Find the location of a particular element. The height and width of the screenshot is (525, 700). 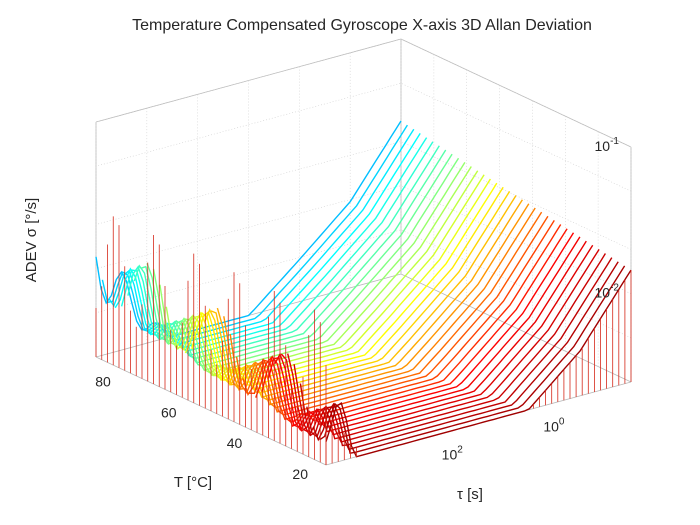

x-tick-label: 10² is located at coordinates (453, 453).